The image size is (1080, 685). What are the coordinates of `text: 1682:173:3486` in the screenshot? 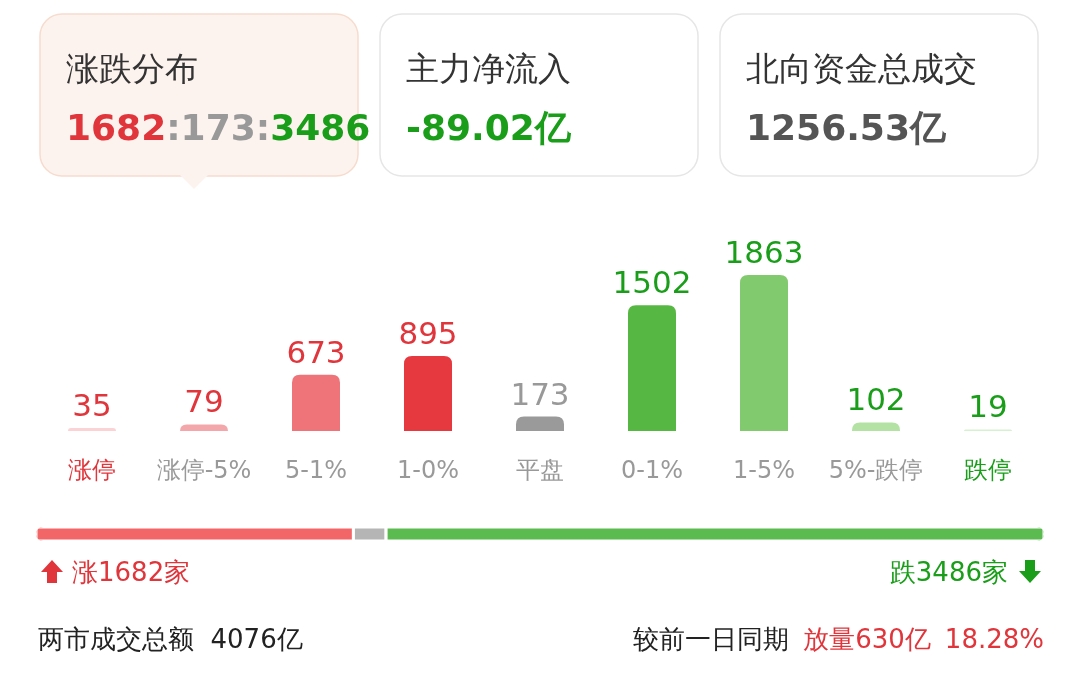 It's located at (218, 127).